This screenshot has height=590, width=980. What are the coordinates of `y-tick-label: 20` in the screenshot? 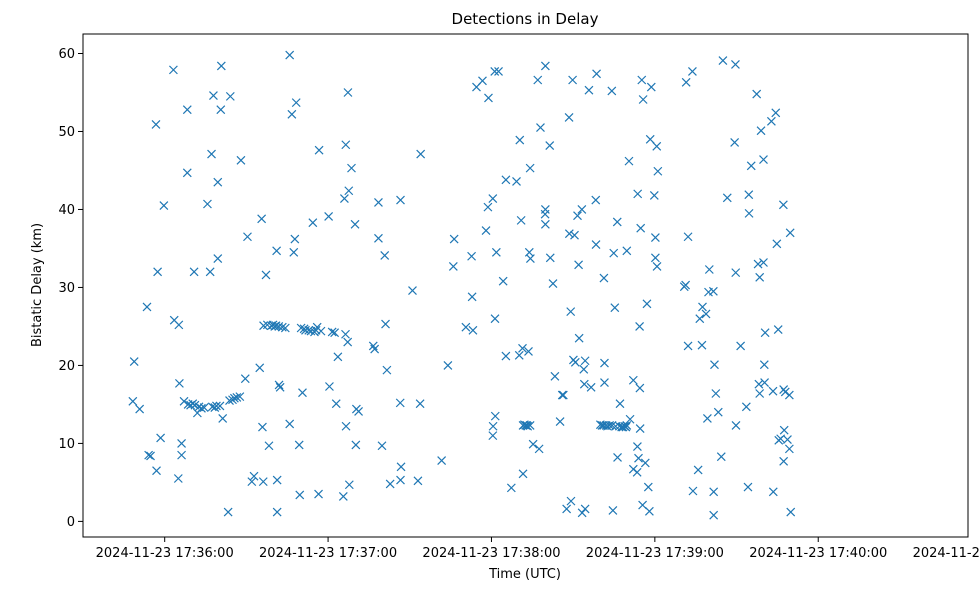 It's located at (66, 366).